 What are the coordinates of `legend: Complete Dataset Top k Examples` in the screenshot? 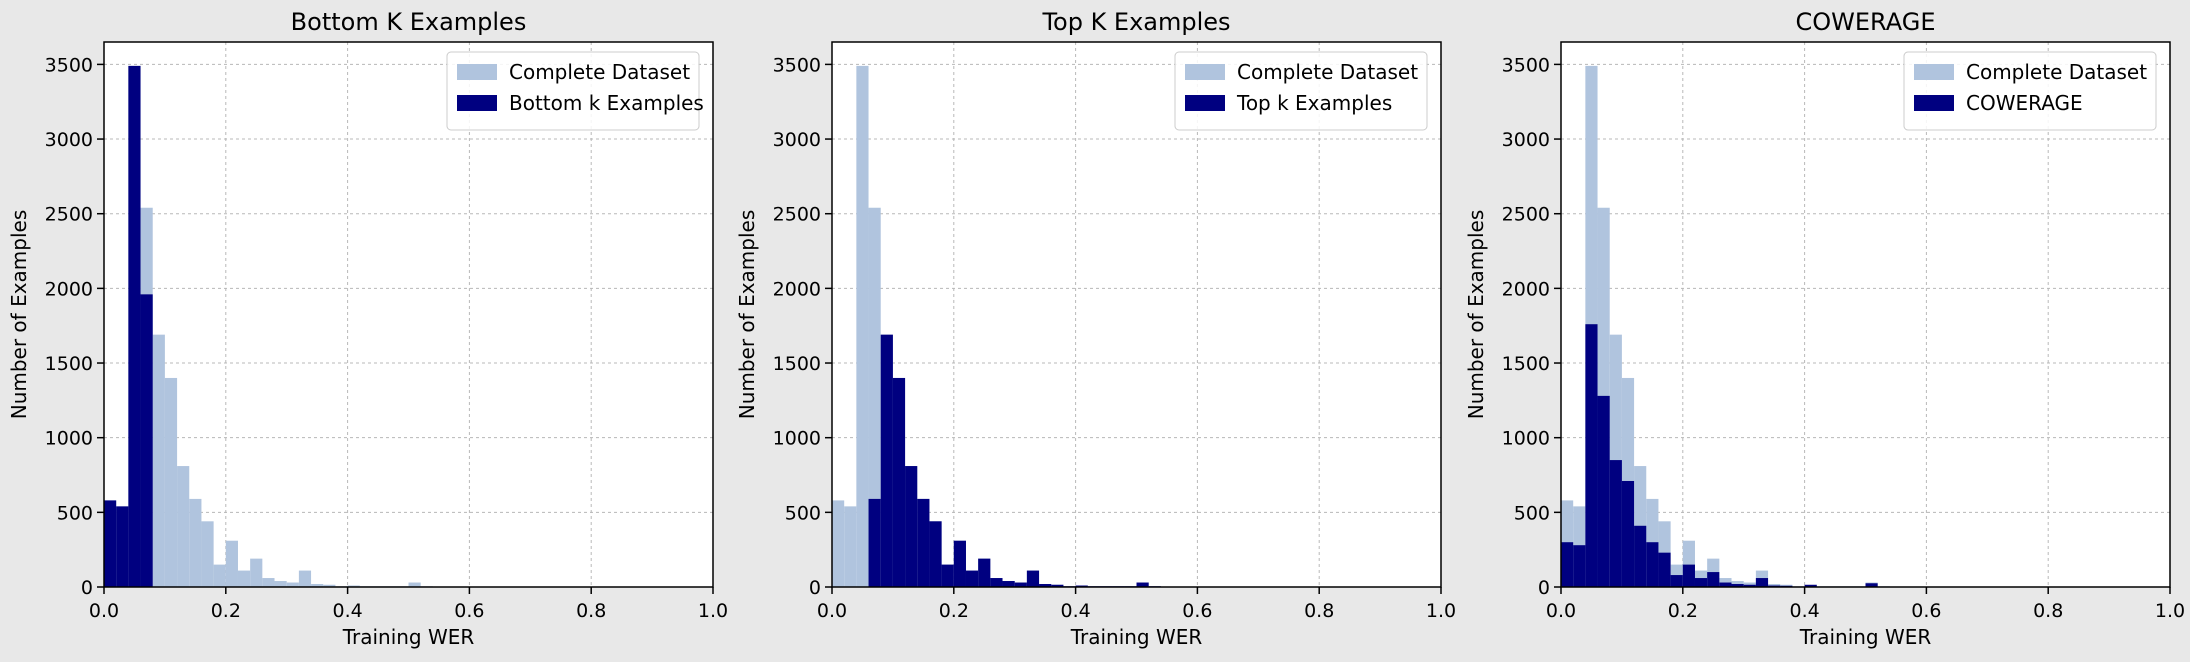 It's located at (1301, 91).